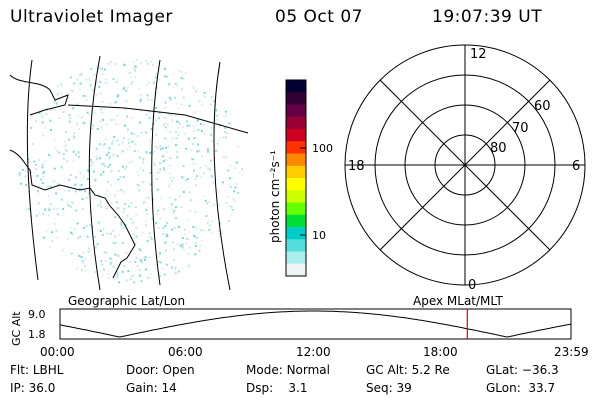 The height and width of the screenshot is (400, 600). Describe the element at coordinates (498, 148) in the screenshot. I see `mlat-label-80: 80` at that location.